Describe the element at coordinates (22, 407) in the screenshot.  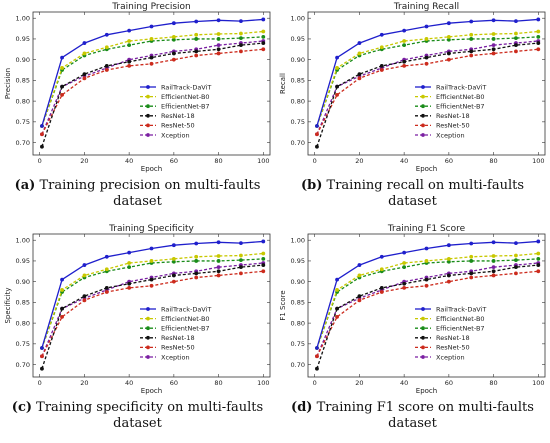
I see `caption-label: (c)` at that location.